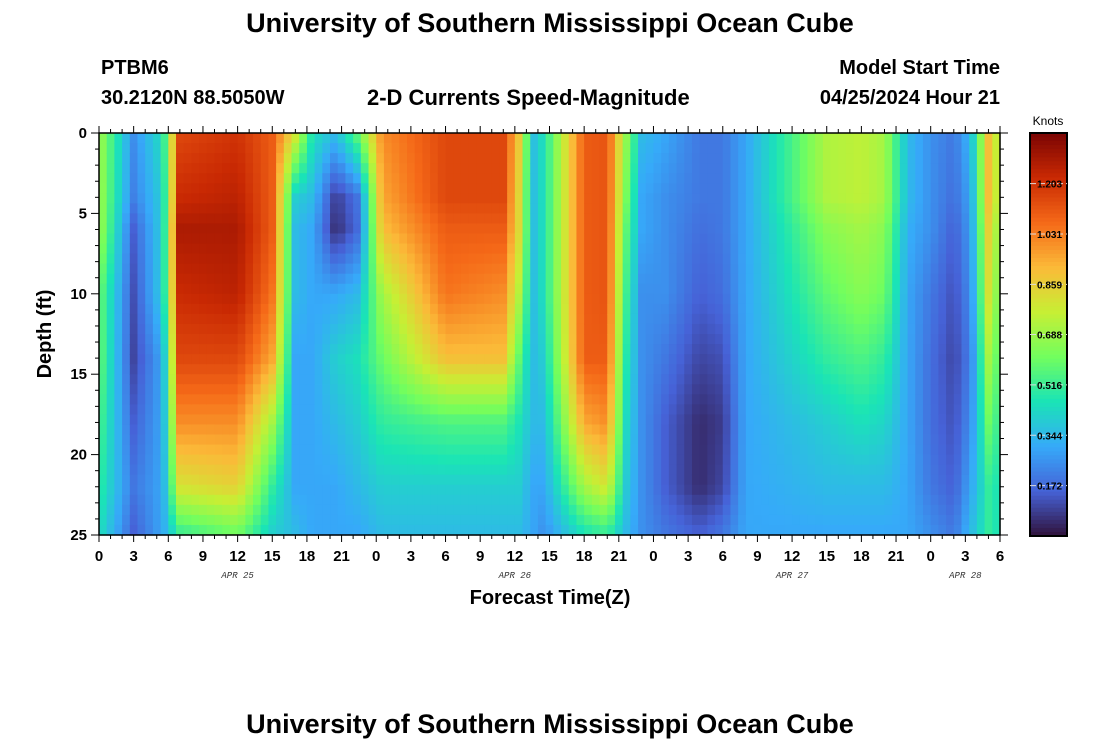 The width and height of the screenshot is (1100, 750). I want to click on colorbar-swatch, so click(1048, 316).